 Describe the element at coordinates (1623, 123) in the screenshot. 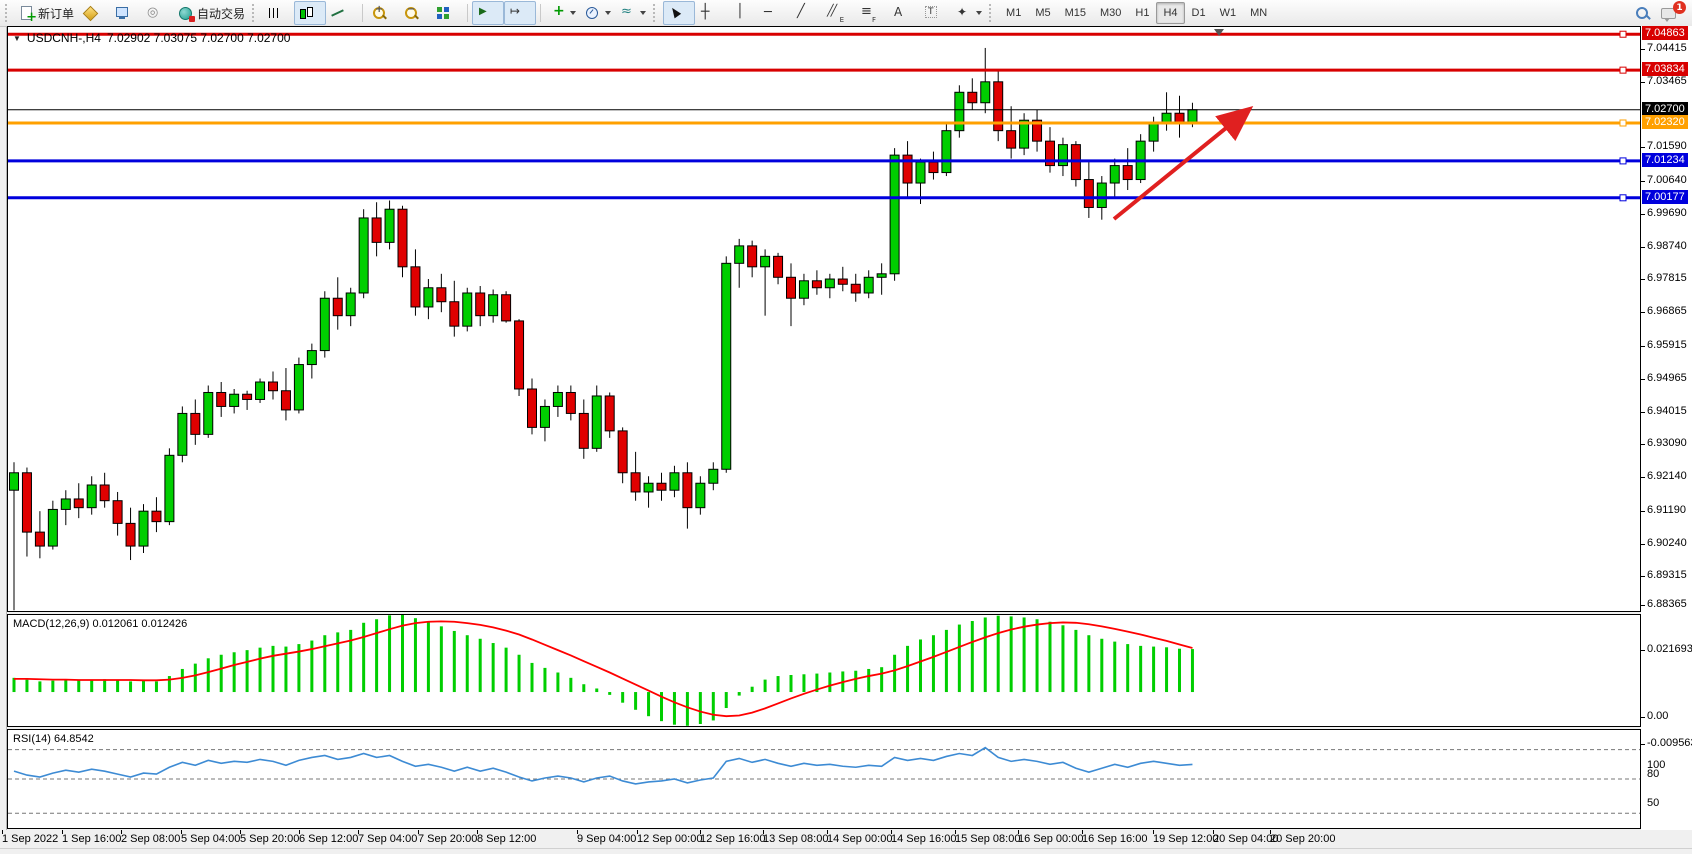

I see `line-anchor-handle` at that location.